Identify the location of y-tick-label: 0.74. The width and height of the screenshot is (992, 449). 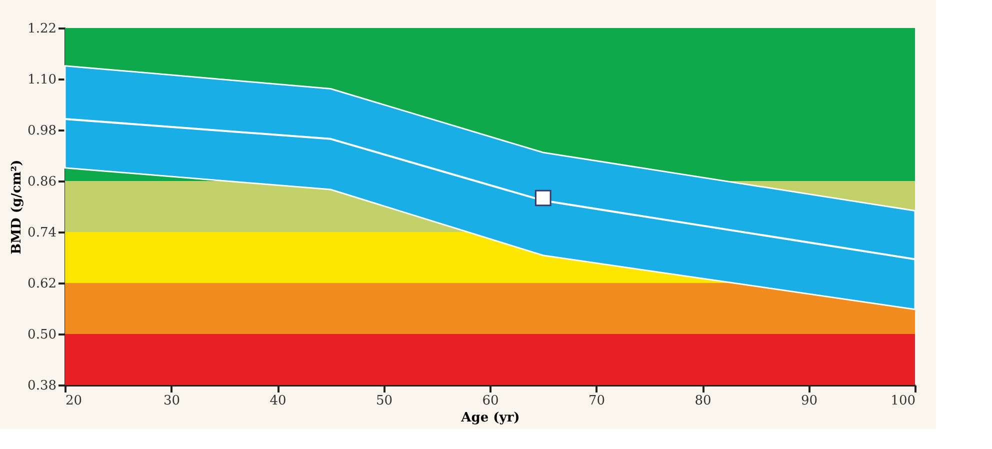
(42, 233).